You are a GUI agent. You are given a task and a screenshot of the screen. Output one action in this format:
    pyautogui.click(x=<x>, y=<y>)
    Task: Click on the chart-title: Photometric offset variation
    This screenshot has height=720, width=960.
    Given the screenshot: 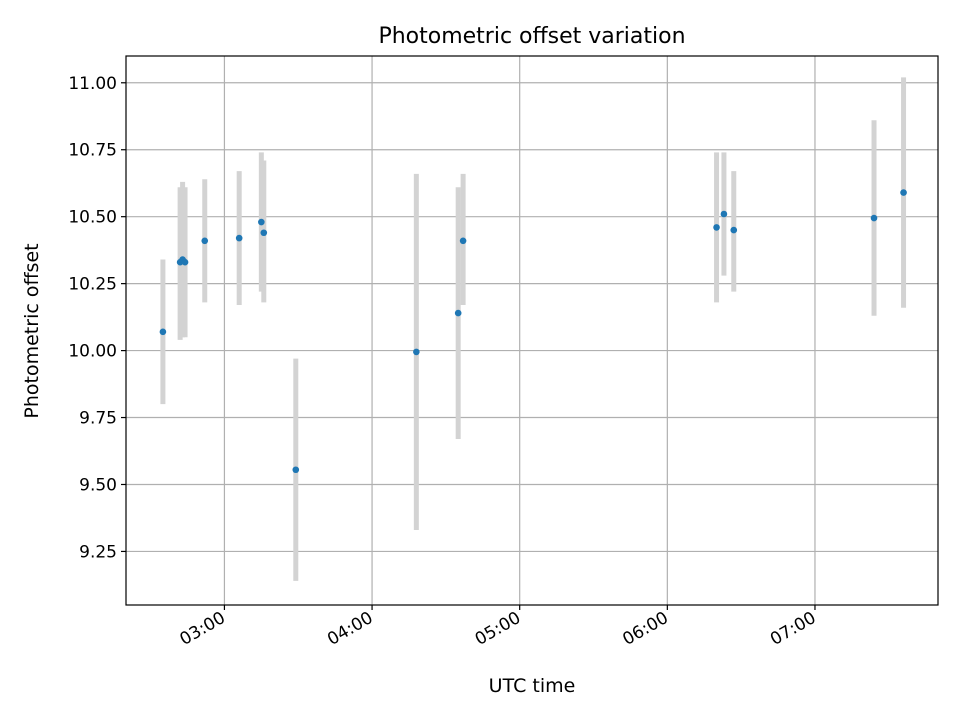 What is the action you would take?
    pyautogui.click(x=531, y=36)
    